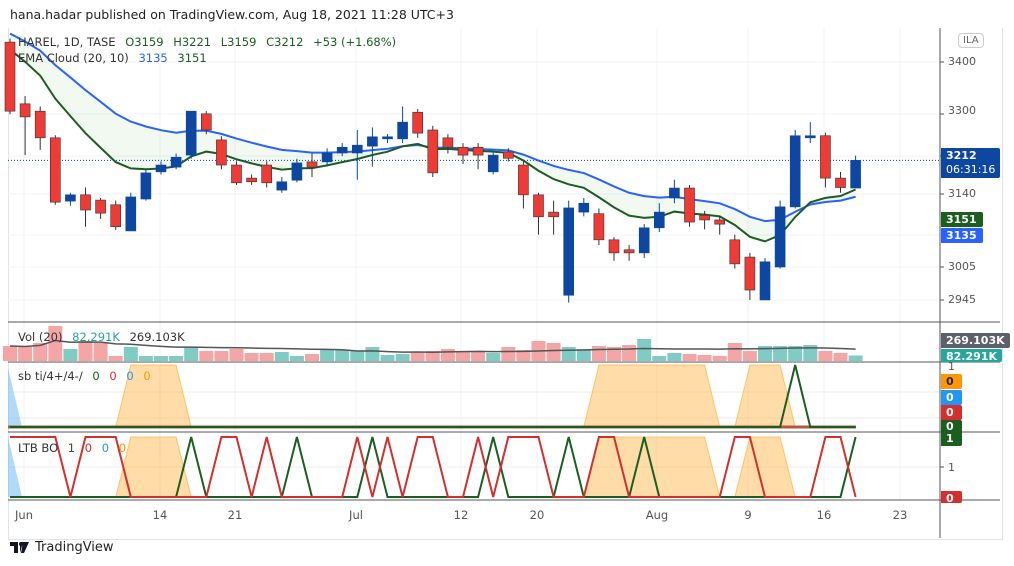 This screenshot has width=1014, height=566. Describe the element at coordinates (15, 397) in the screenshot. I see `sb-blue-area` at that location.